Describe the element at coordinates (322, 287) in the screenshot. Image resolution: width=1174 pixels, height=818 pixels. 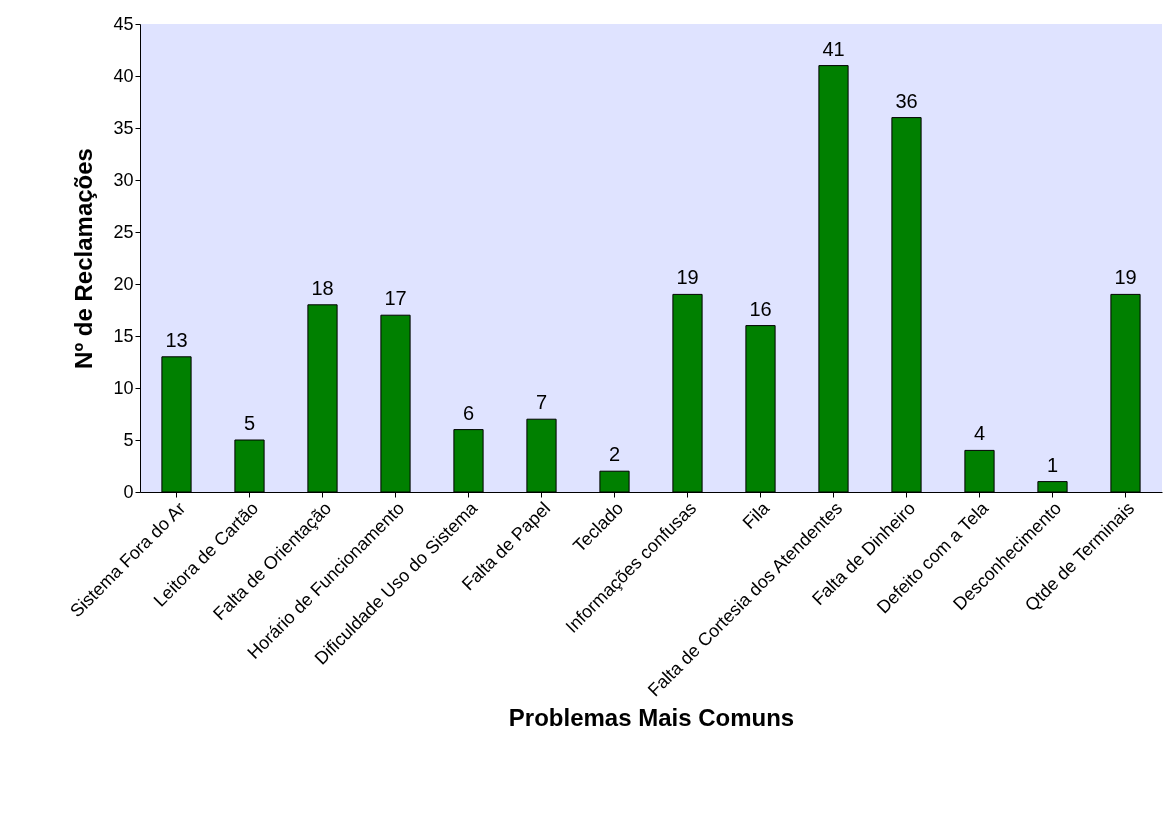
I see `data-label: 18` at that location.